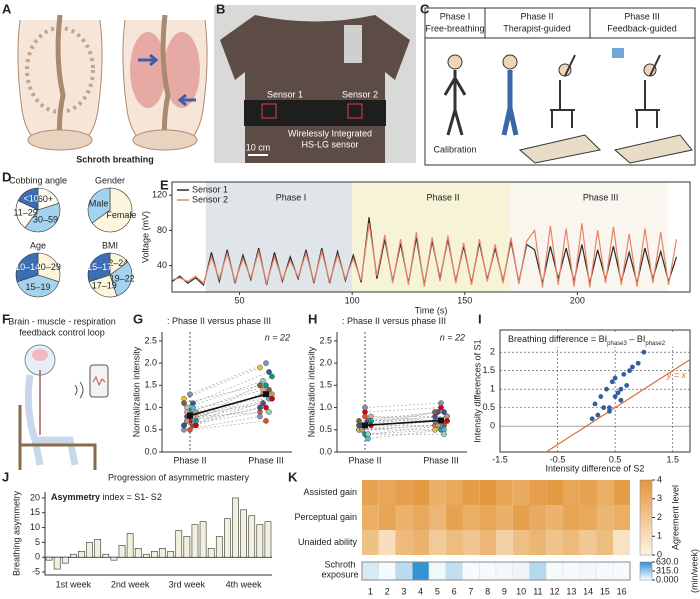 Image resolution: width=700 pixels, height=599 pixels. What do you see at coordinates (617, 344) in the screenshot?
I see `annotation-part: phase3` at bounding box center [617, 344].